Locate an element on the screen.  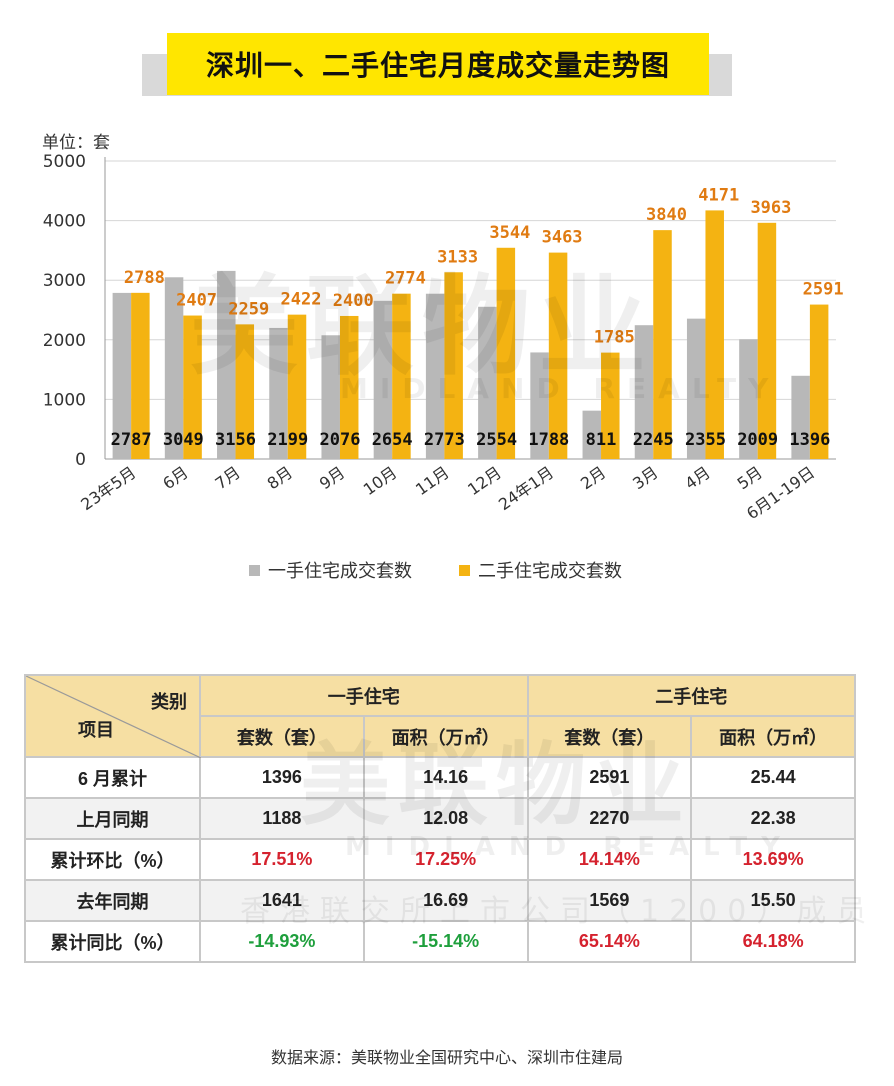
x-tick-label: 5月 is located at coordinates (750, 478).